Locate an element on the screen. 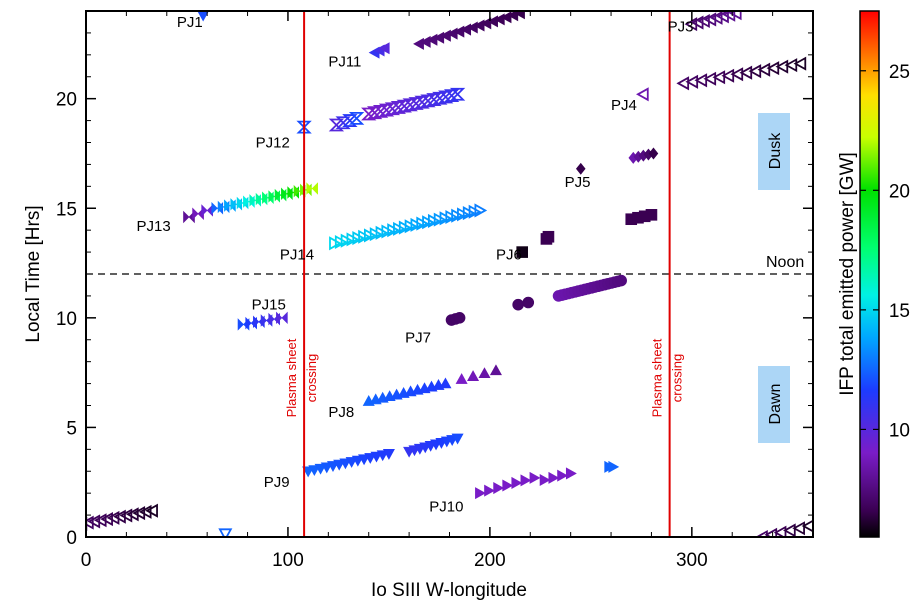 This screenshot has height=602, width=915. colorbar-tick-label: 25 is located at coordinates (899, 72).